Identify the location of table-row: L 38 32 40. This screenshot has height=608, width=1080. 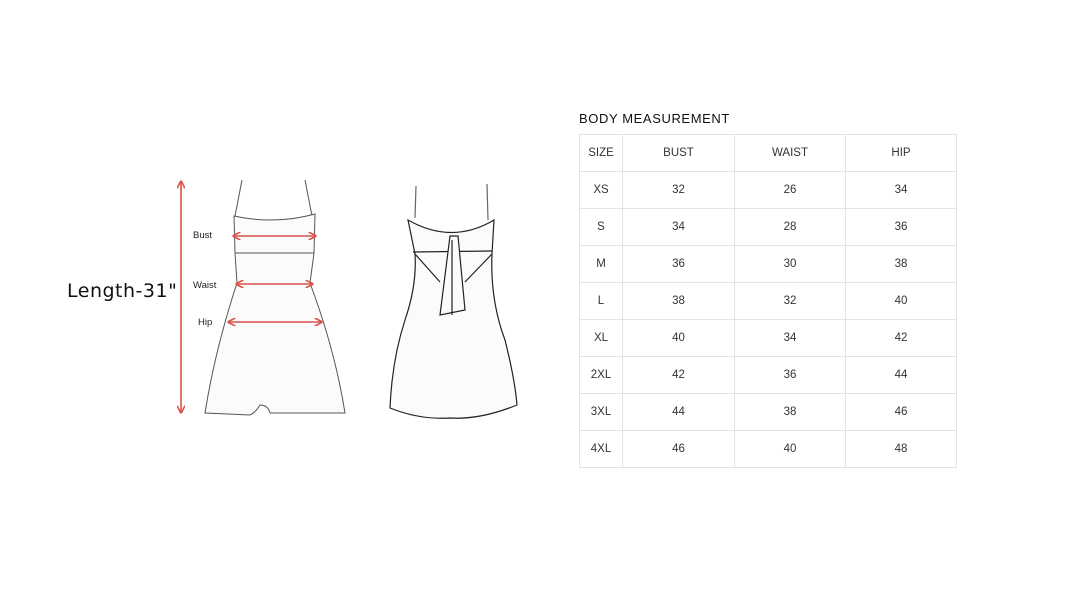
(768, 301).